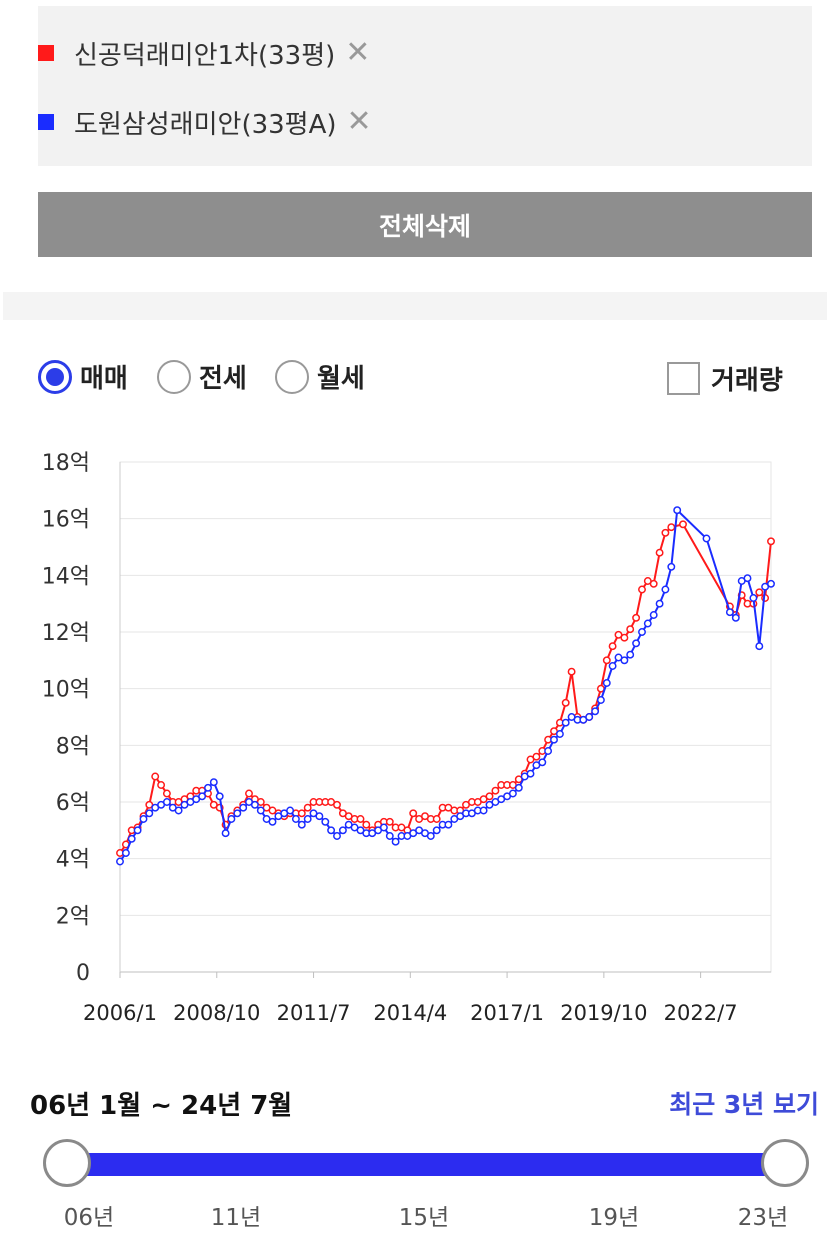 The image size is (827, 1249). I want to click on range-slider-end-handle, so click(785, 1163).